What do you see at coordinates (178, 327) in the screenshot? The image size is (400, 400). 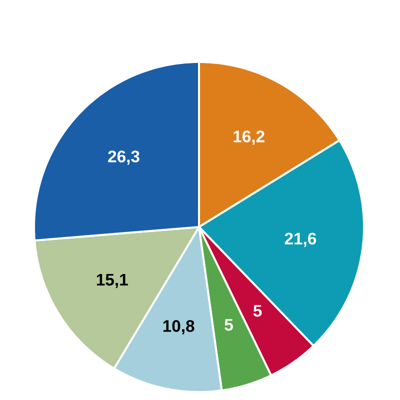 I see `data-label: 10,8` at bounding box center [178, 327].